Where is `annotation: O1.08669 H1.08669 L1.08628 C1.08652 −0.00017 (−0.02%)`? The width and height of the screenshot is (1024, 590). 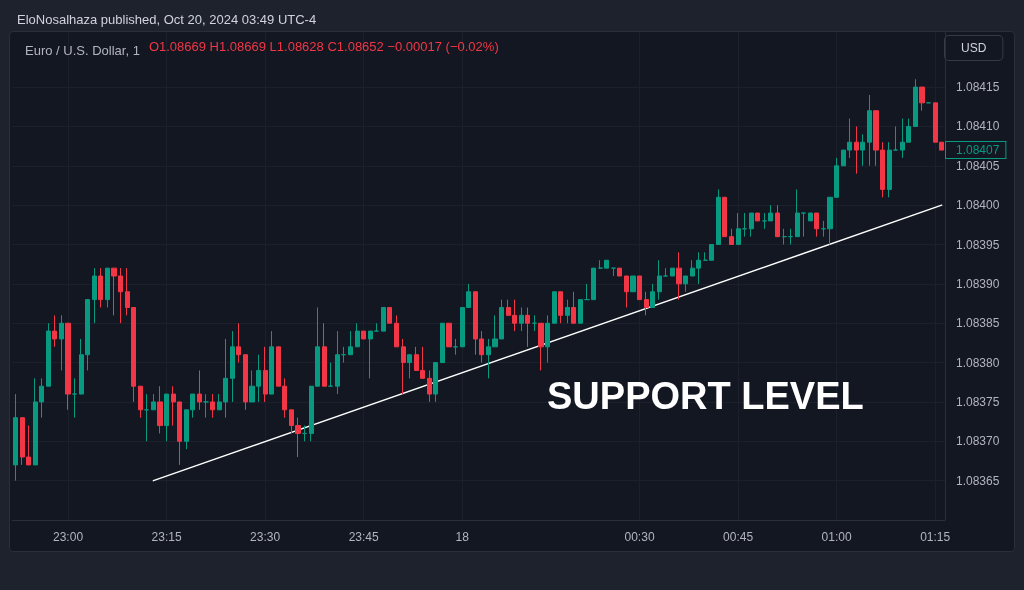
annotation: O1.08669 H1.08669 L1.08628 C1.08652 −0.00017 (−0.02%) is located at coordinates (323, 46).